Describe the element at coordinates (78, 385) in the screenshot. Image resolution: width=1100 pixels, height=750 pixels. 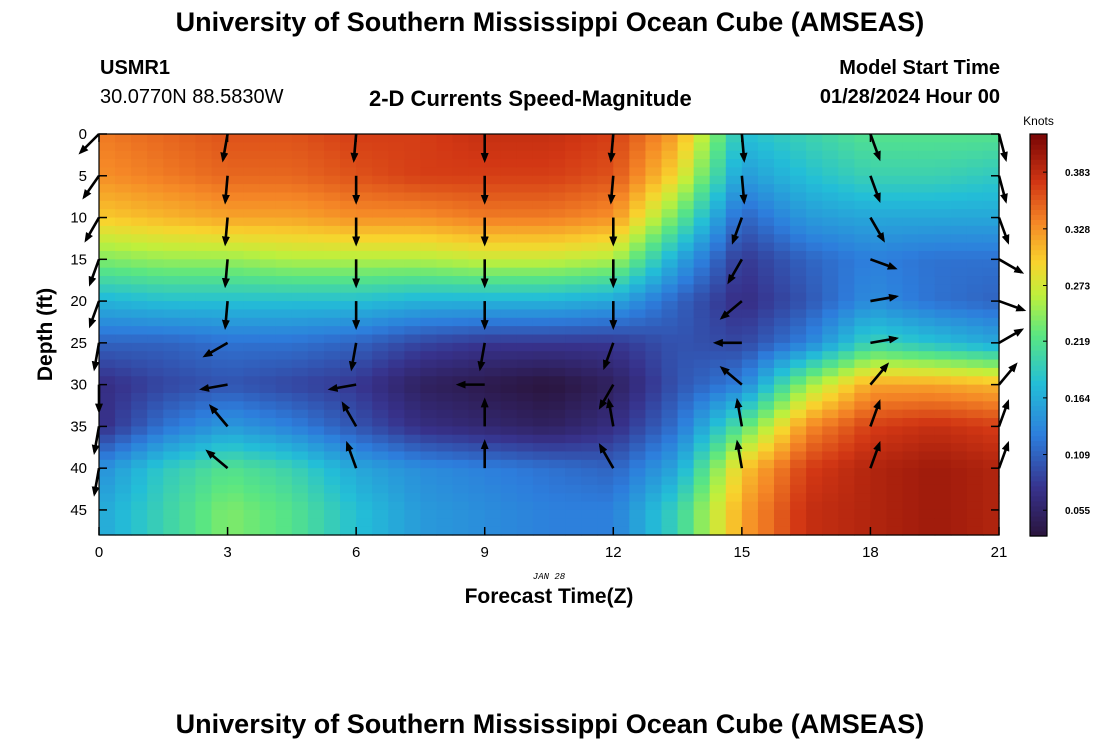
I see `y-tick-label: 30` at that location.